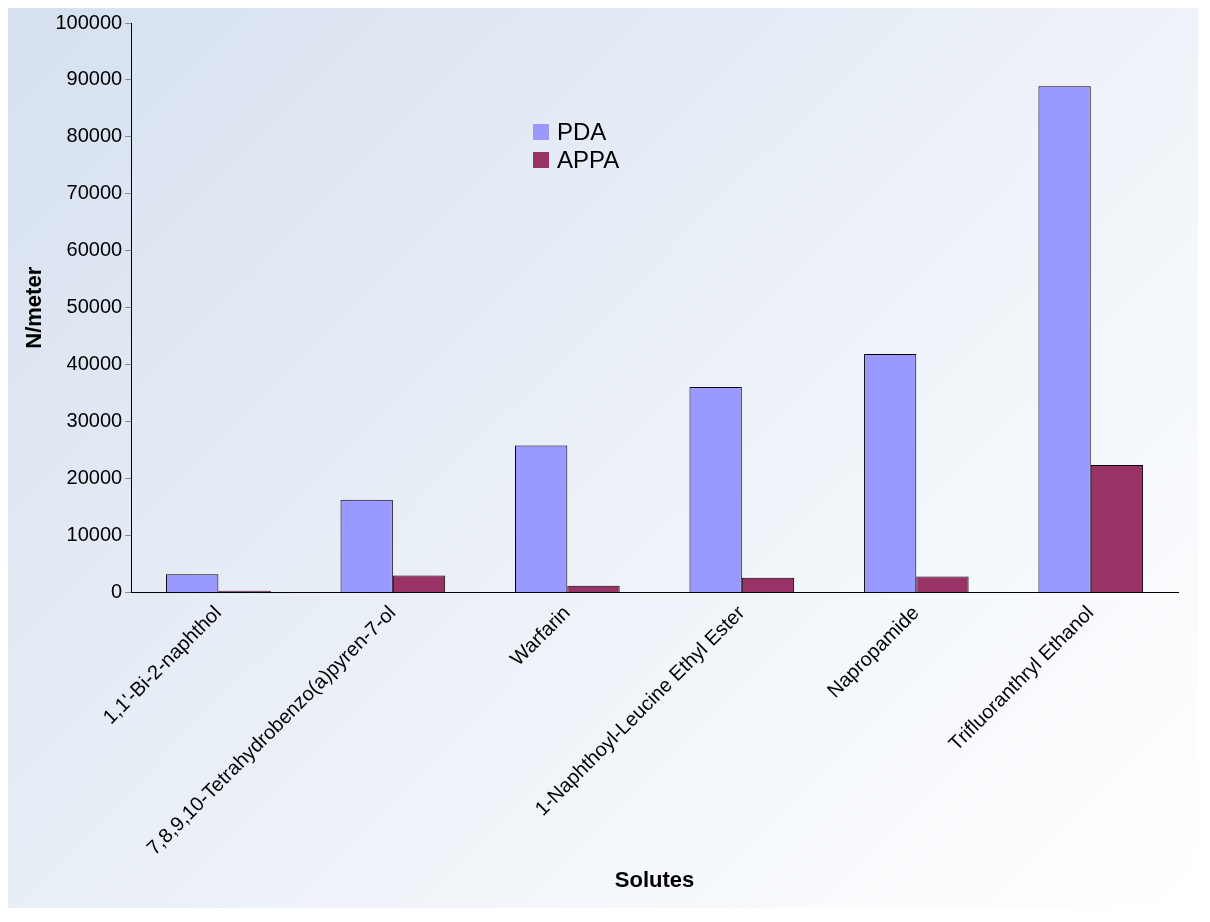  Describe the element at coordinates (654, 879) in the screenshot. I see `x-axis-title: Solutes` at that location.